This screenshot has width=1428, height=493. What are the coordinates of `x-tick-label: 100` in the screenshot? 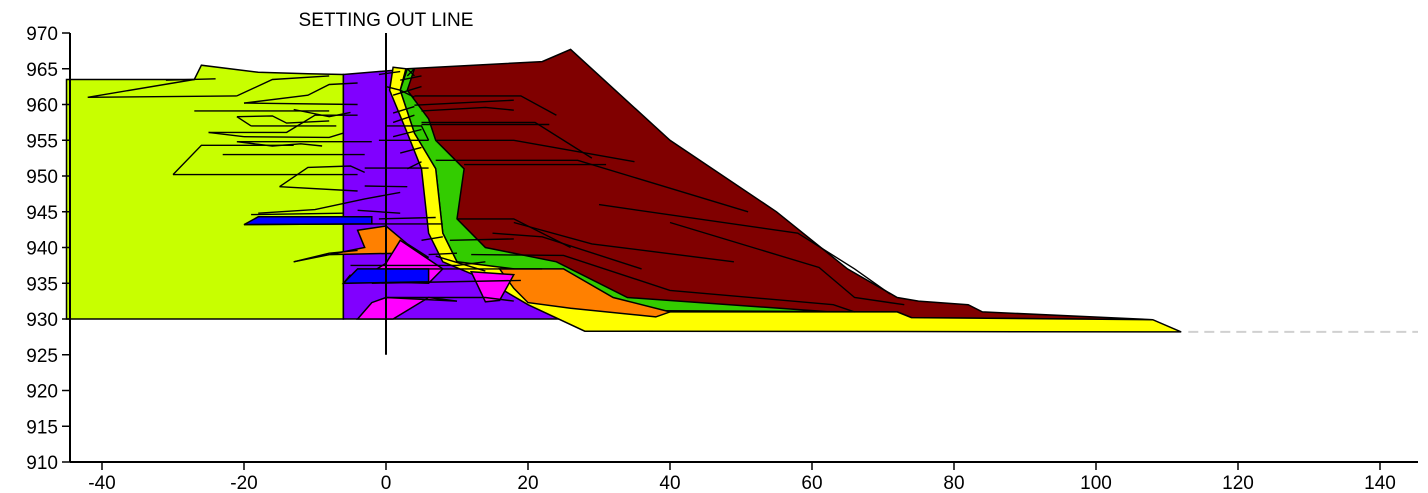 It's located at (1096, 483).